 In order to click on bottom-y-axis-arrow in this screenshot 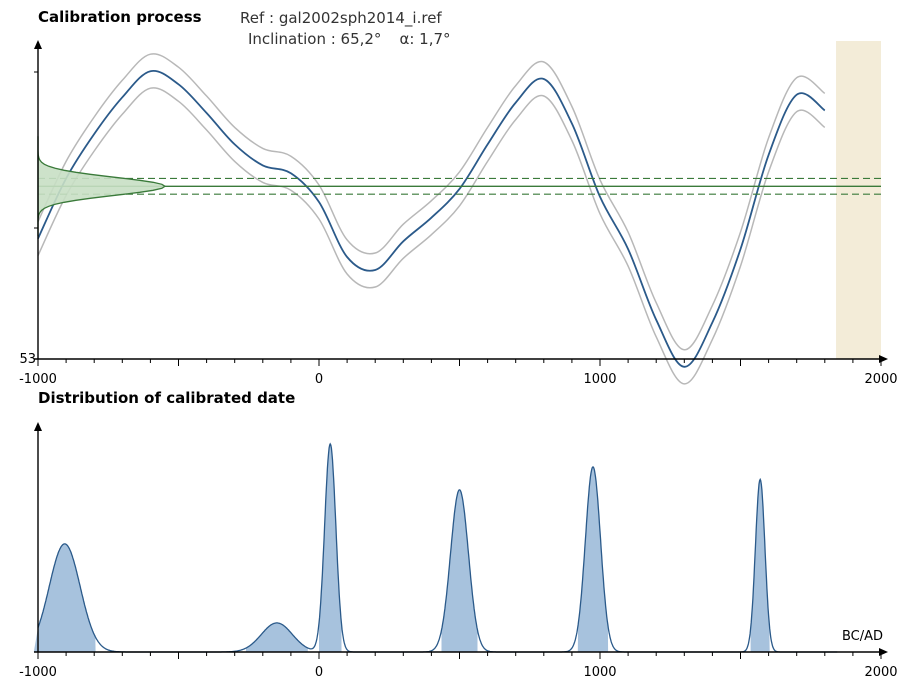, I will do `click(38, 426)`.